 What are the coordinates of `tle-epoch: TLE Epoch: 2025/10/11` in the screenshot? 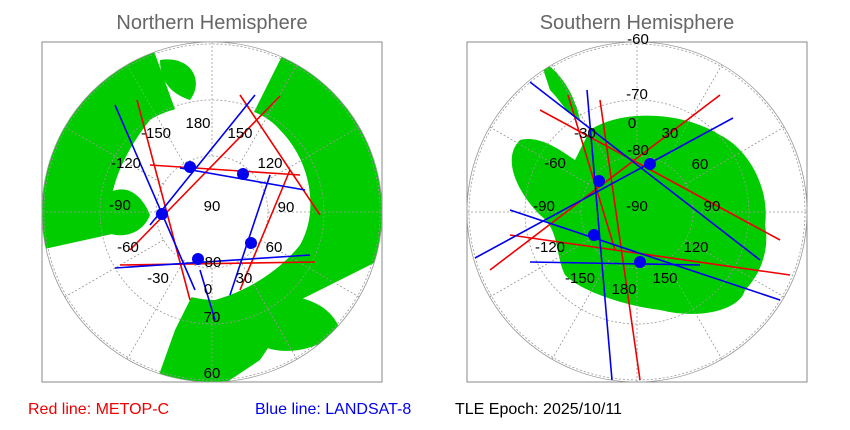 It's located at (538, 409).